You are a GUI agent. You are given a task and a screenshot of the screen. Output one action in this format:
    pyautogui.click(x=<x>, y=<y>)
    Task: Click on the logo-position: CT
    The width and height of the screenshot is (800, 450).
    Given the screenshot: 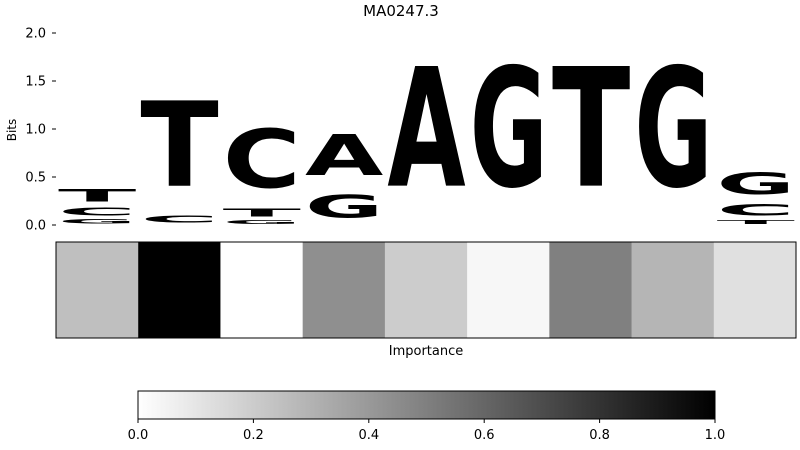 What is the action you would take?
    pyautogui.click(x=179, y=152)
    